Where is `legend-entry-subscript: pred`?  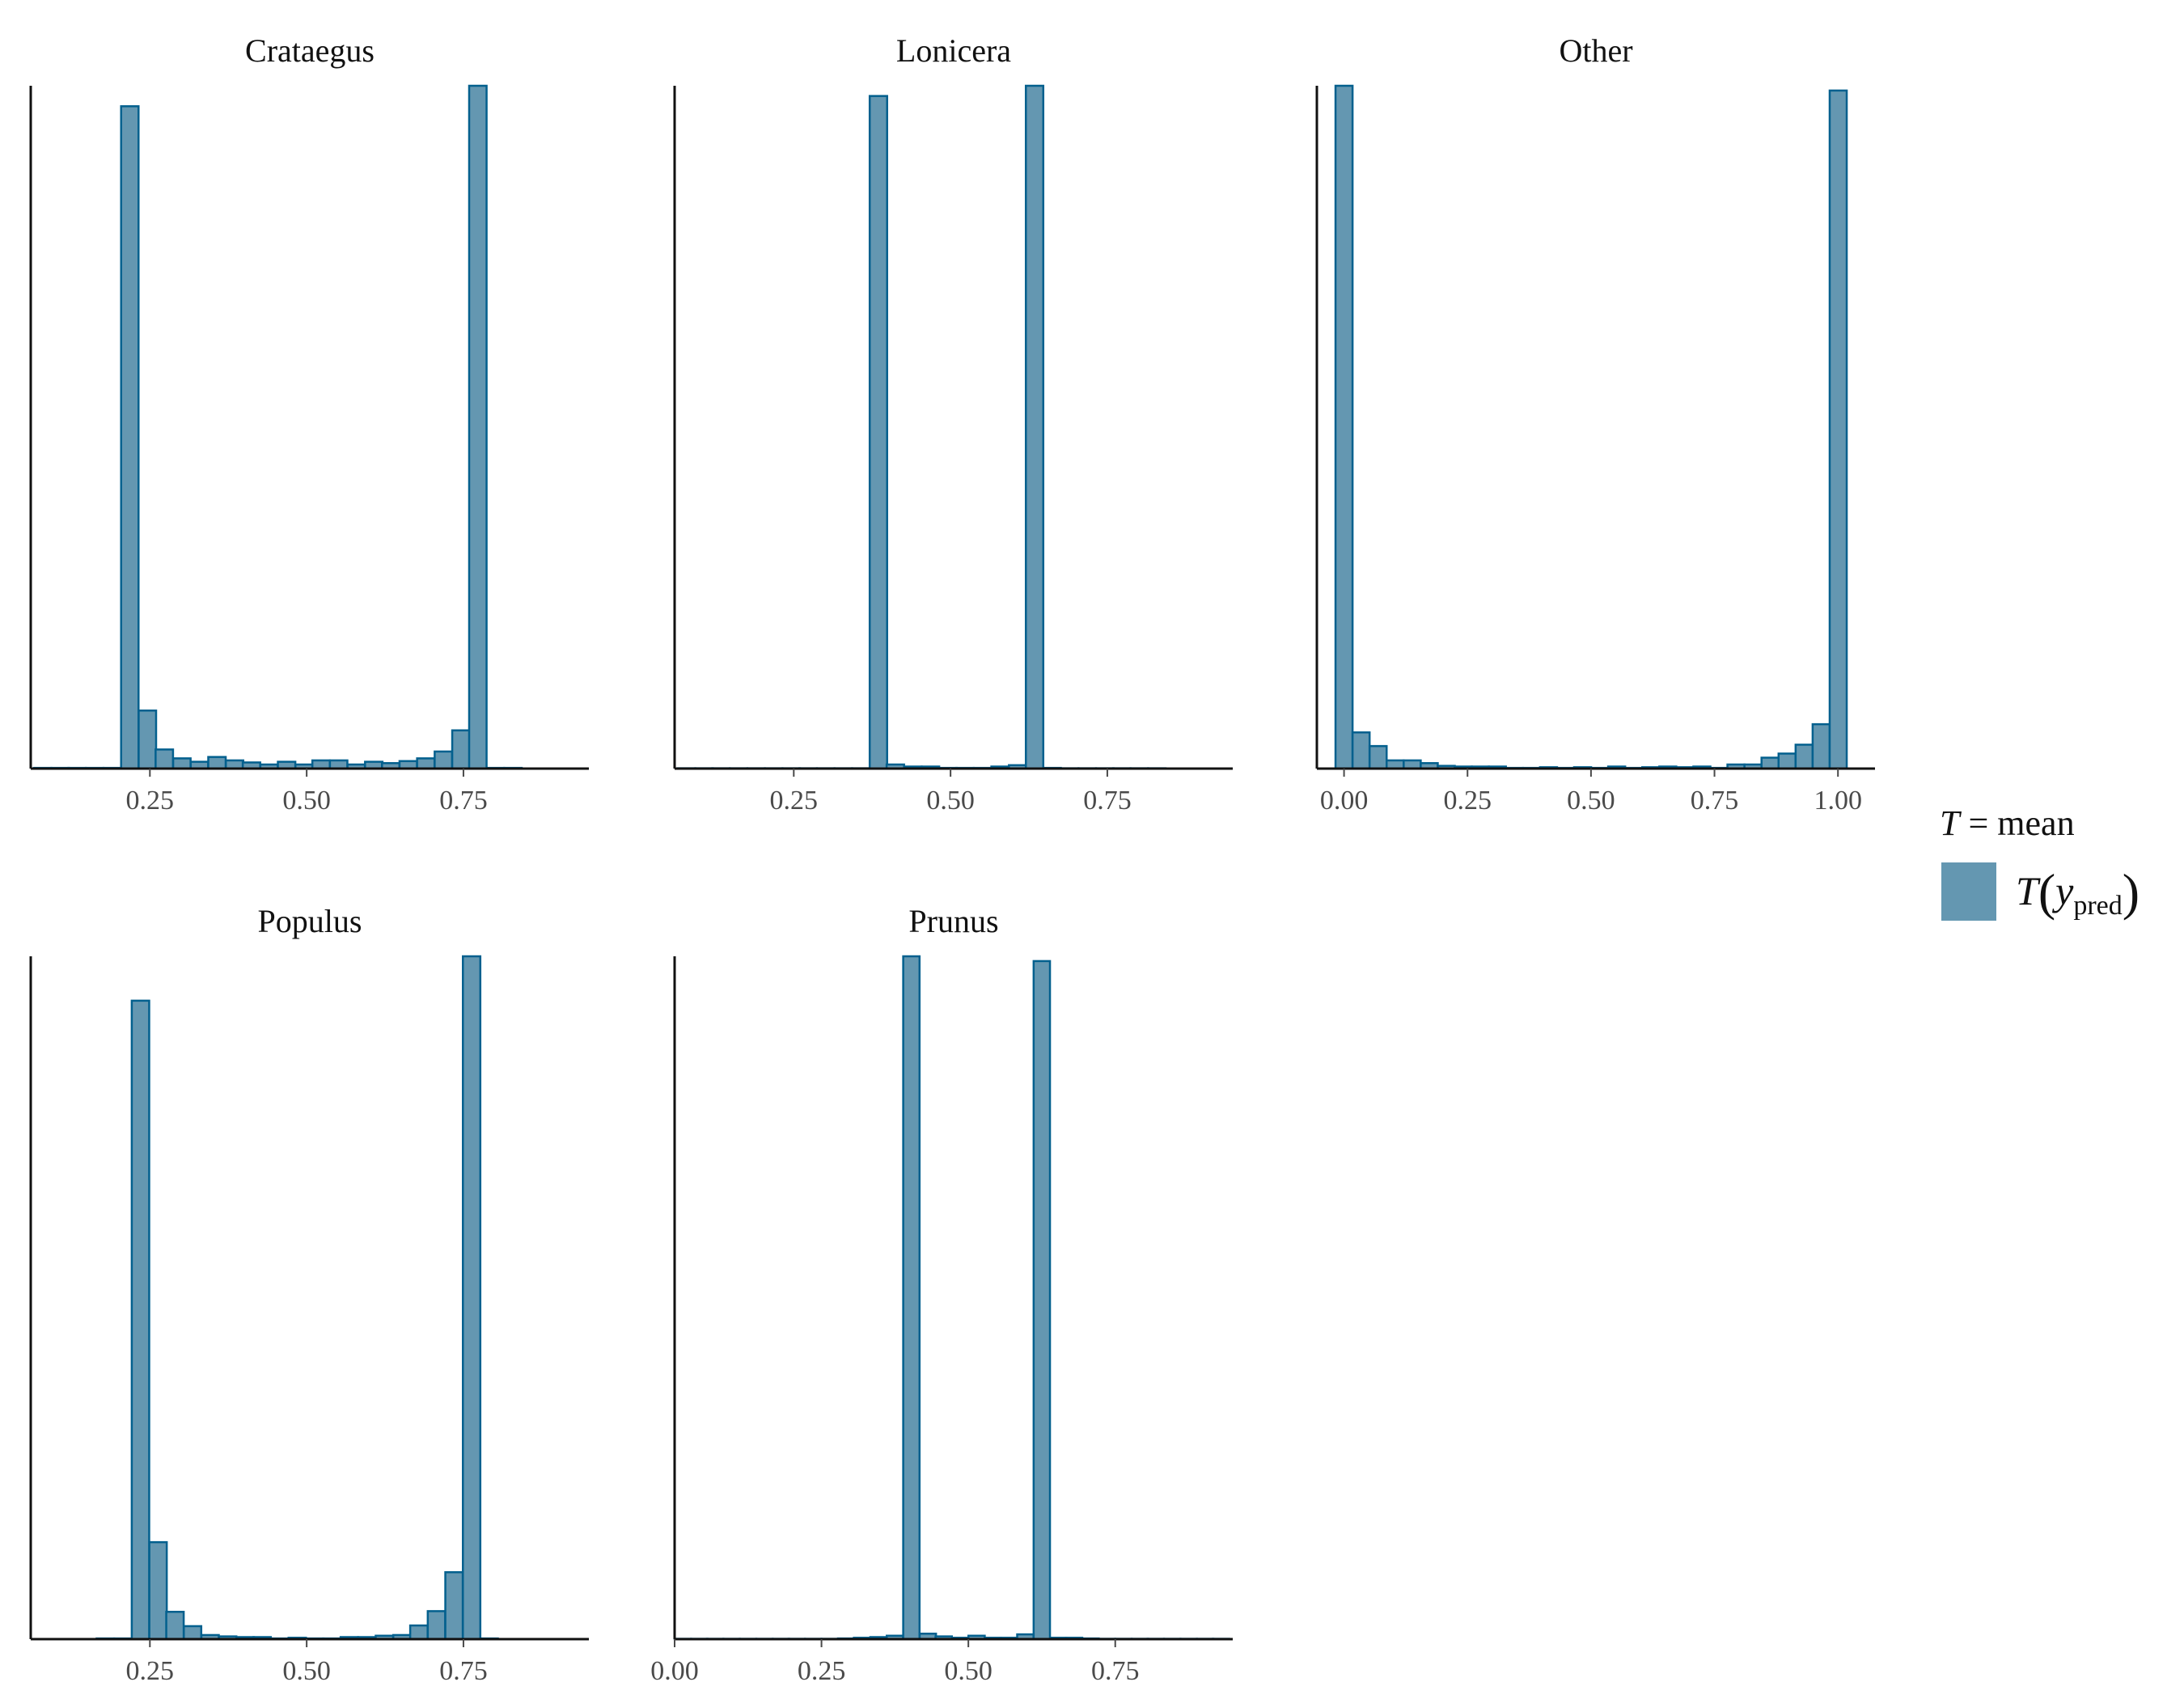 legend-entry-subscript: pred is located at coordinates (2097, 906).